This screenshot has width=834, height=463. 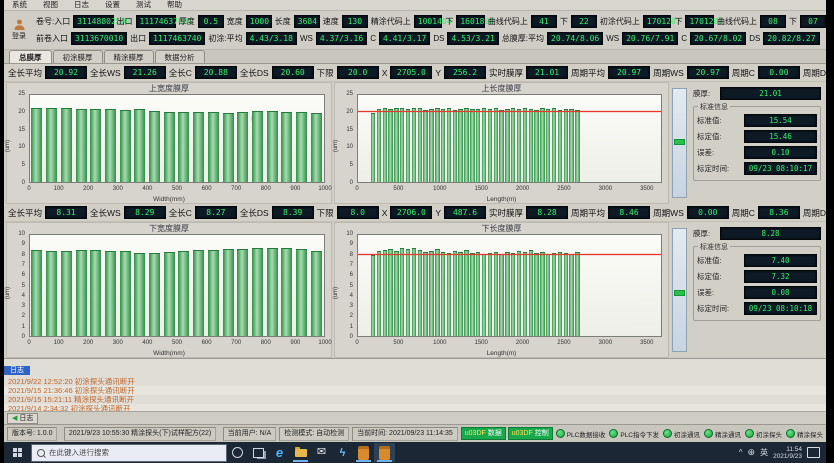 What do you see at coordinates (751, 452) in the screenshot?
I see `network-globe-icon: ⊕` at bounding box center [751, 452].